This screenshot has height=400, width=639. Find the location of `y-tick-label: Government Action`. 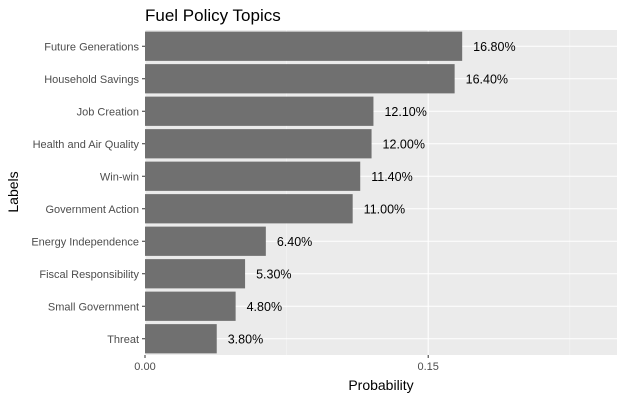

y-tick-label: Government Action is located at coordinates (92, 210).